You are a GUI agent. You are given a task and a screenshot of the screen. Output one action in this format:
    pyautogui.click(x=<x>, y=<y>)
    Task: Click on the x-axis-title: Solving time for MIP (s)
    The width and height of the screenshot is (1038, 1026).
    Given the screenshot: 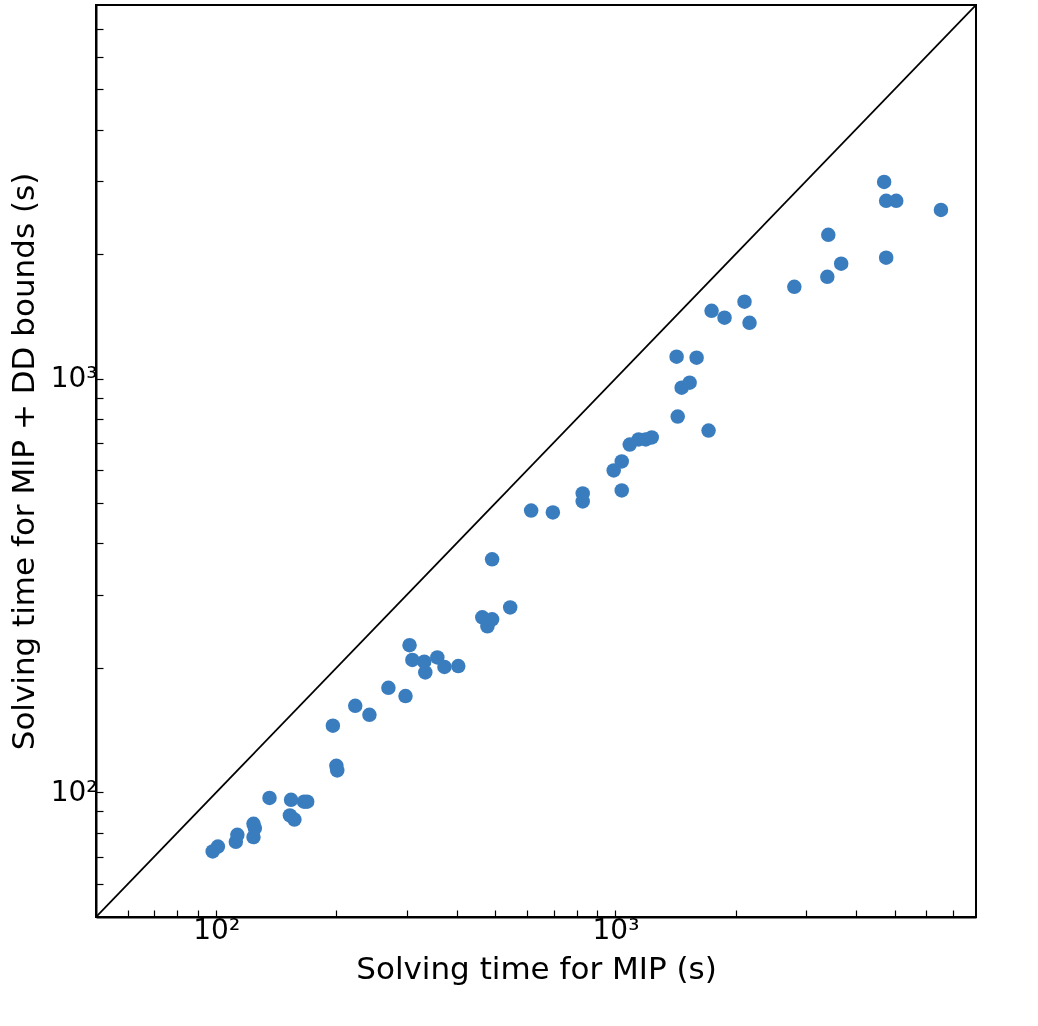 What is the action you would take?
    pyautogui.click(x=536, y=967)
    